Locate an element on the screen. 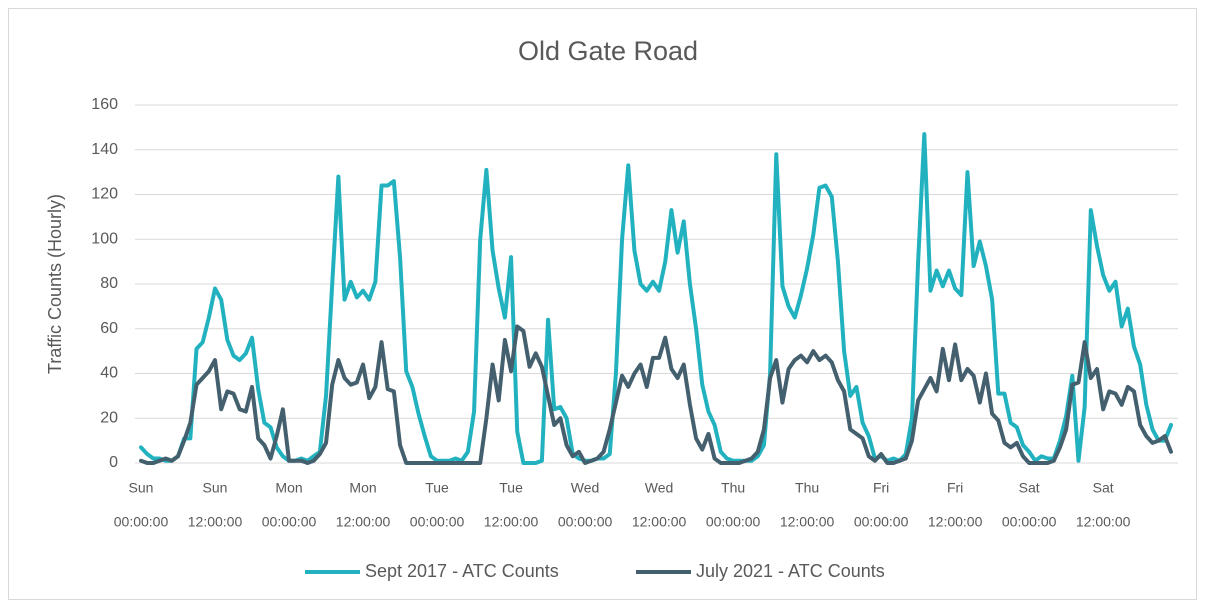  y-tick-label: 80 is located at coordinates (109, 283).